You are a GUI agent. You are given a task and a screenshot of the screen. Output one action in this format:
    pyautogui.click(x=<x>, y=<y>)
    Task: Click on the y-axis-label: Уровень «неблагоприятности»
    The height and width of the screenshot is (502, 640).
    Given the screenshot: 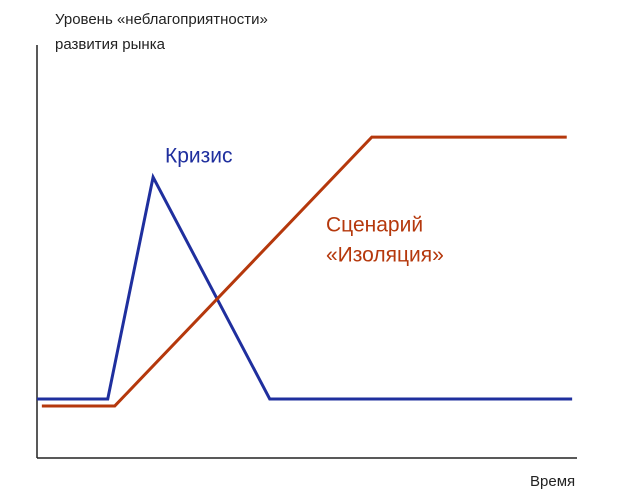 What is the action you would take?
    pyautogui.click(x=161, y=19)
    